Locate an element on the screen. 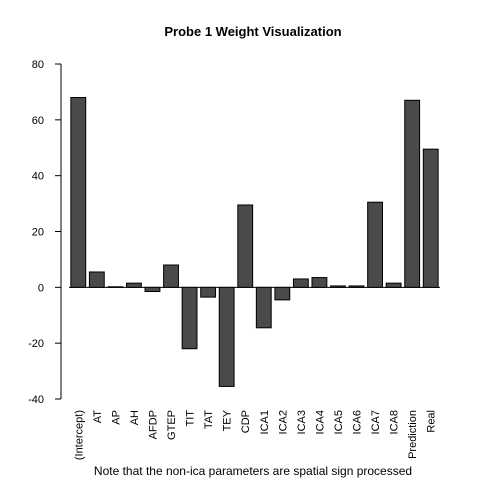 This screenshot has height=480, width=480. bar-ah is located at coordinates (134, 285).